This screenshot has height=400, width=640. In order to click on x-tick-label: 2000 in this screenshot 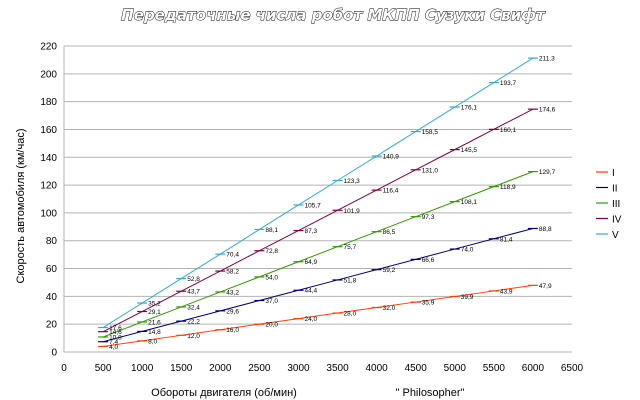, I will do `click(220, 368)`.